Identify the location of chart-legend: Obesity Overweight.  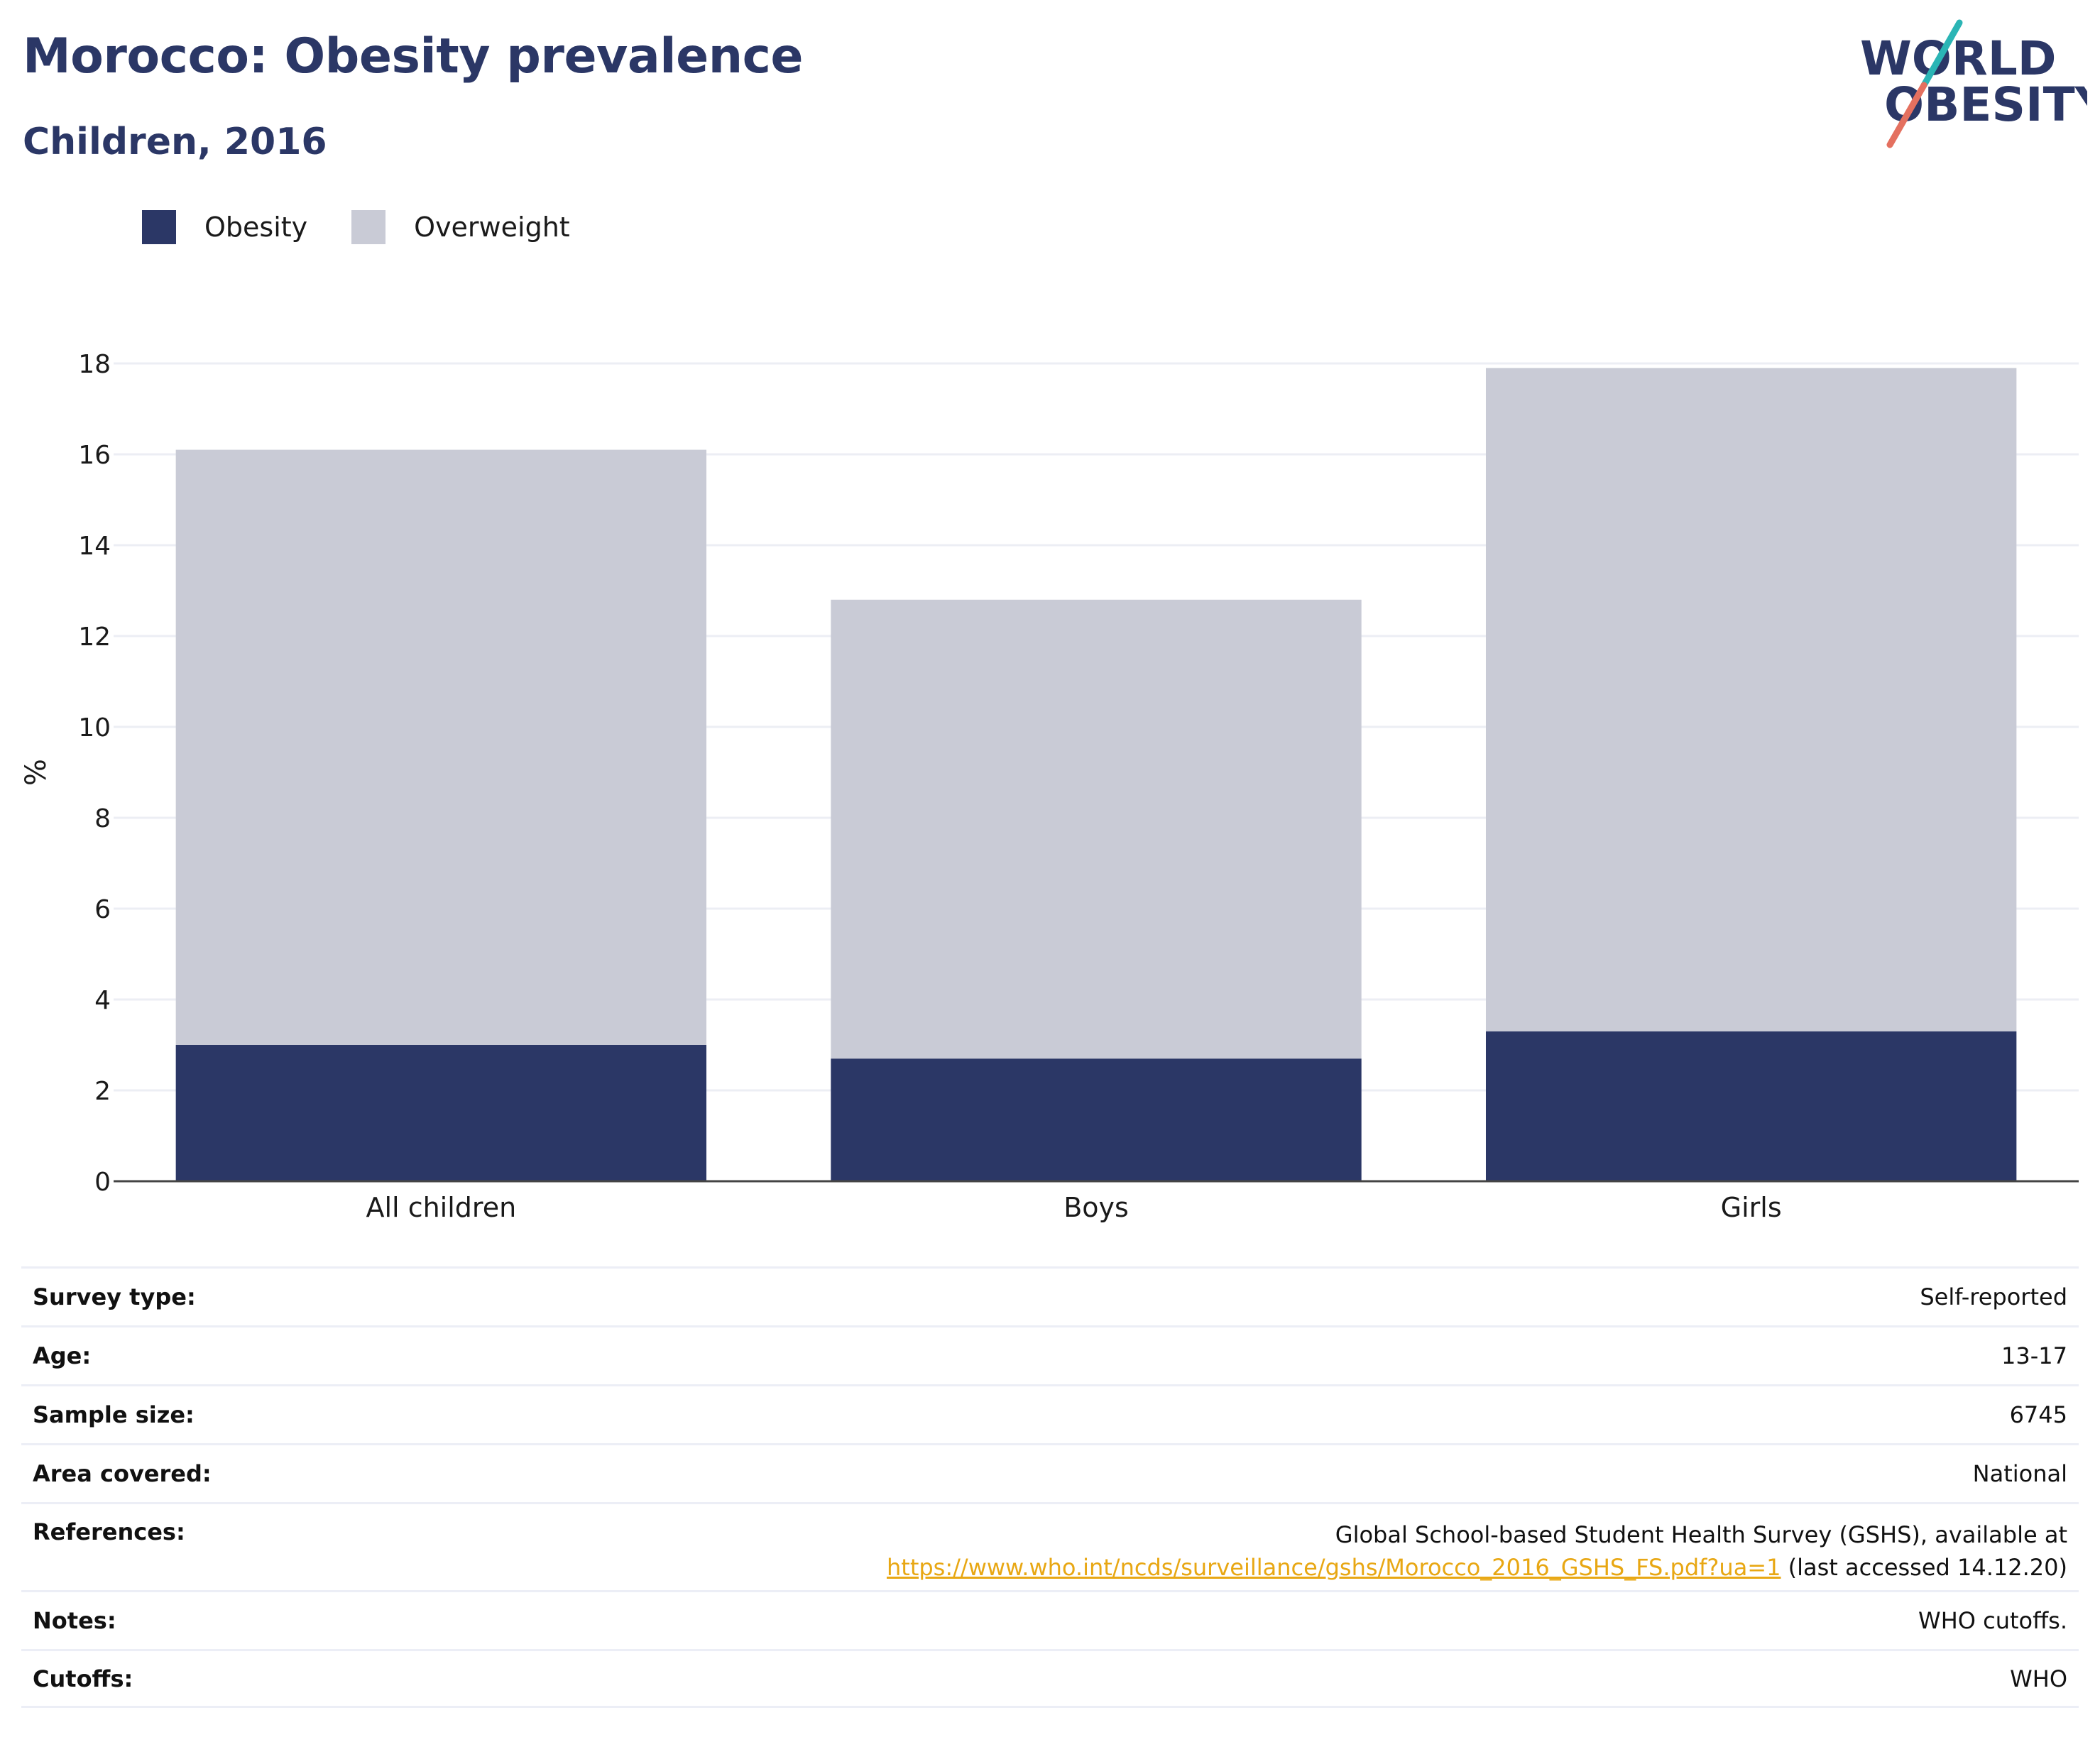
(378, 227).